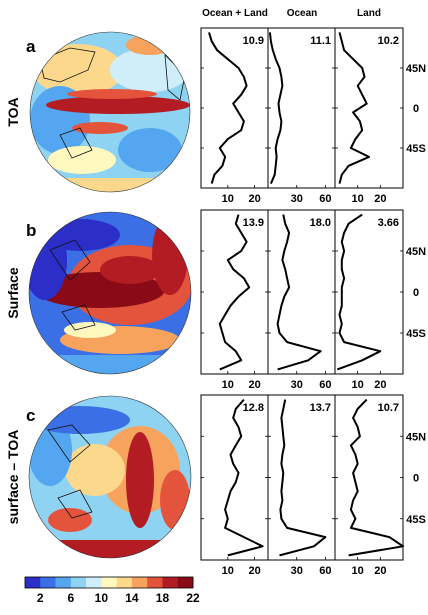  What do you see at coordinates (253, 41) in the screenshot?
I see `panel-value-label: 10.9` at bounding box center [253, 41].